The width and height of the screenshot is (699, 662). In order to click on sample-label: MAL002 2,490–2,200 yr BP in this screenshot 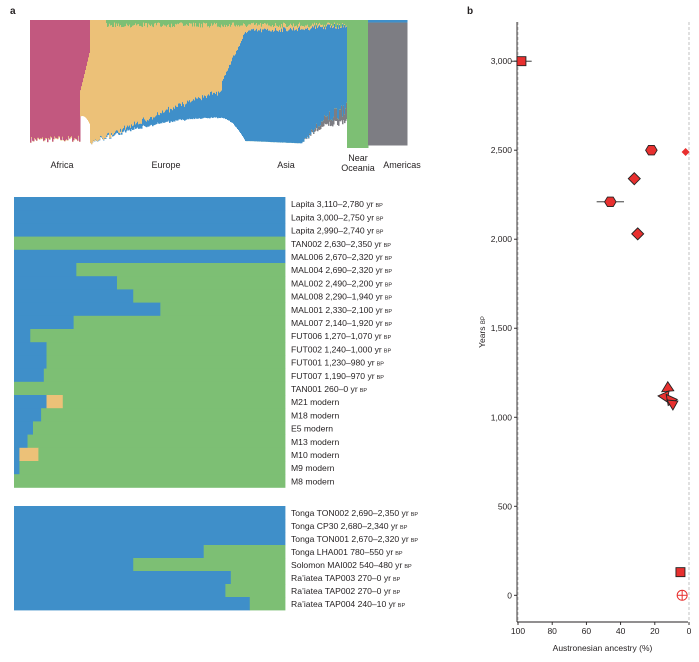, I will do `click(341, 283)`.